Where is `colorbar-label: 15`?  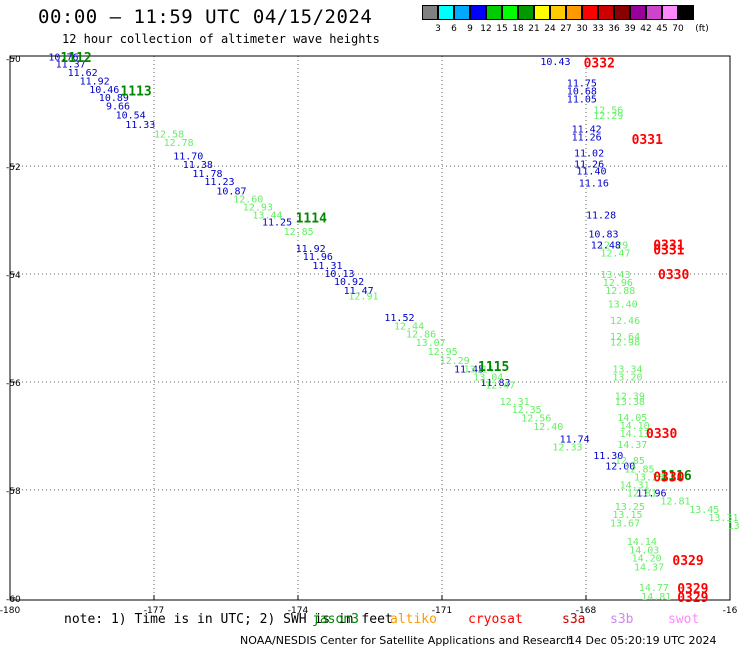 colorbar-label: 15 is located at coordinates (502, 29).